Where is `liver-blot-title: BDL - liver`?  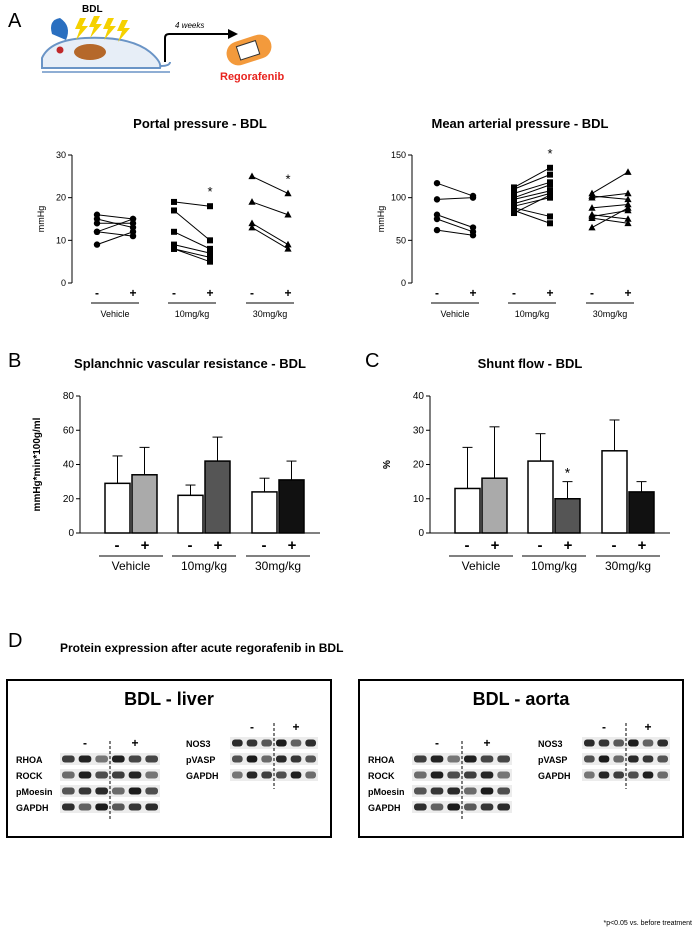 liver-blot-title: BDL - liver is located at coordinates (169, 699).